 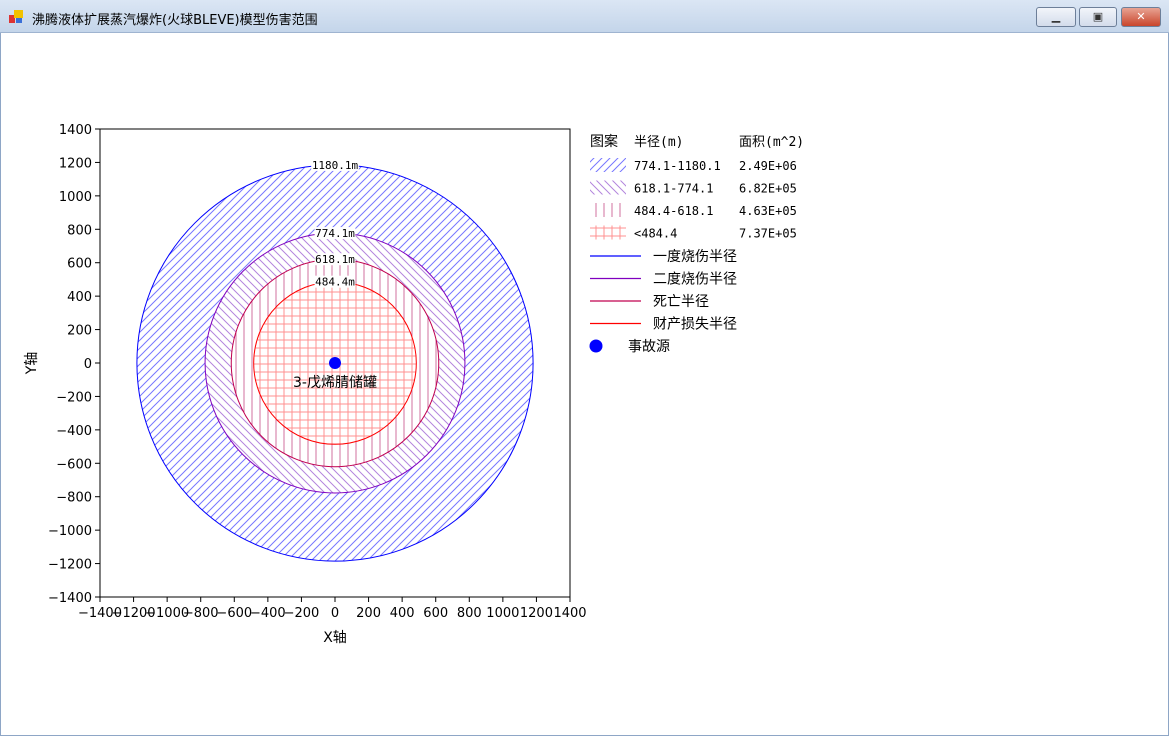 I want to click on y-tick-label: −1000, so click(x=70, y=531).